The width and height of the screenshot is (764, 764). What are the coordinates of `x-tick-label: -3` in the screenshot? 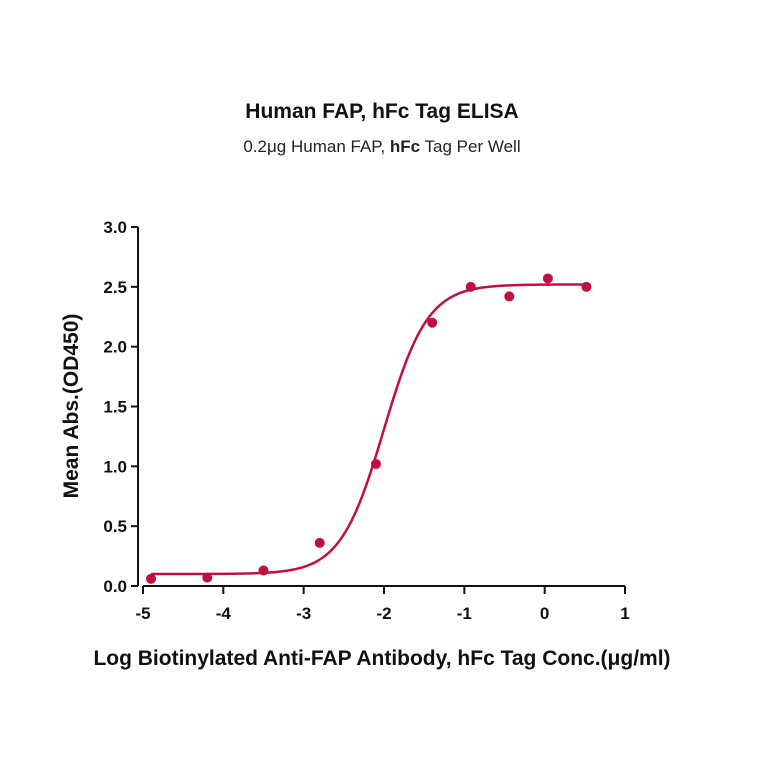 It's located at (303, 613).